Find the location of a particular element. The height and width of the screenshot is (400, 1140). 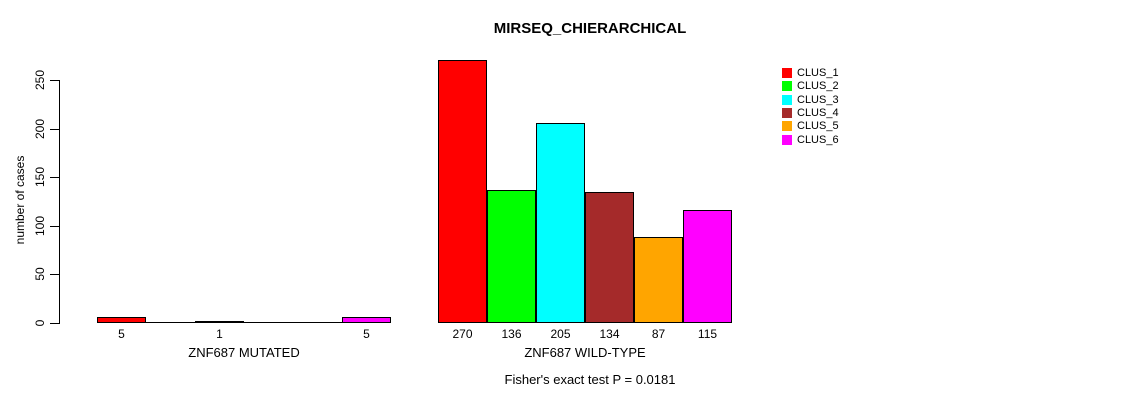

y-tick-label-250: 250 is located at coordinates (40, 80).